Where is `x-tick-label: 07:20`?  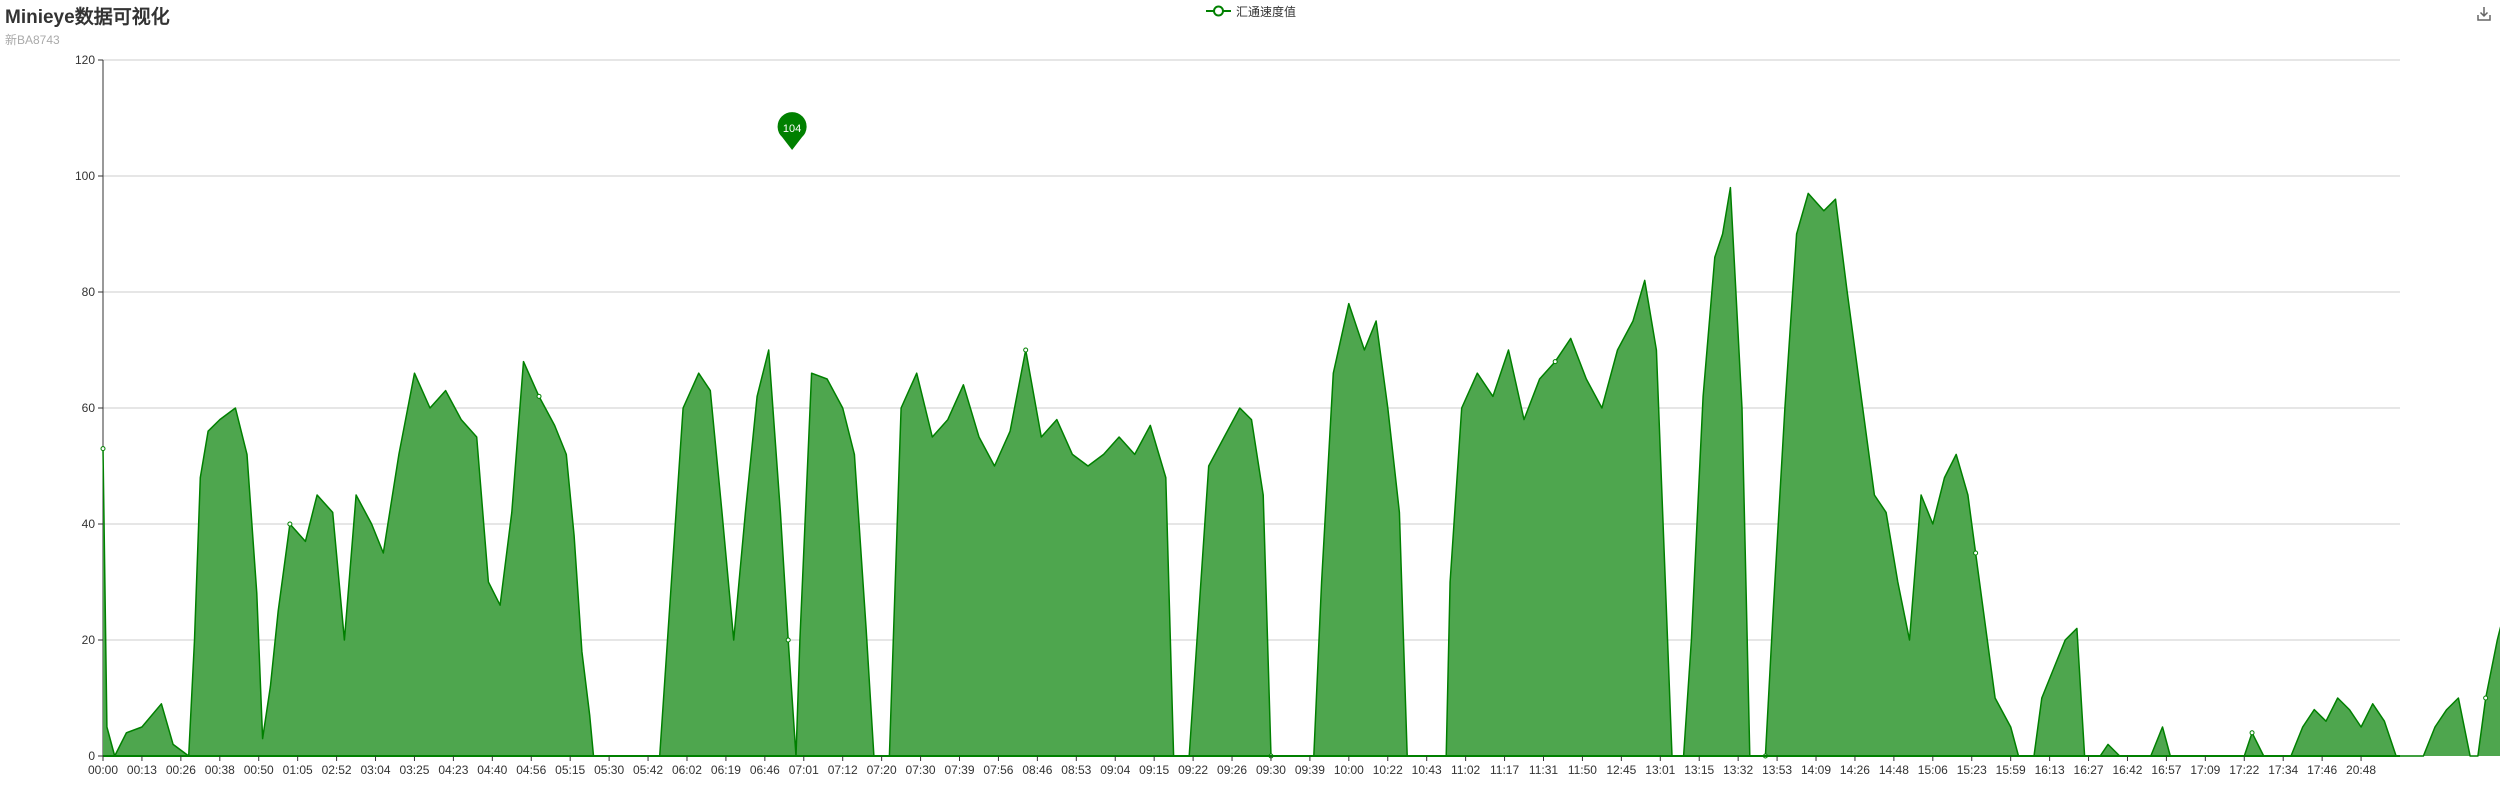 x-tick-label: 07:20 is located at coordinates (882, 770).